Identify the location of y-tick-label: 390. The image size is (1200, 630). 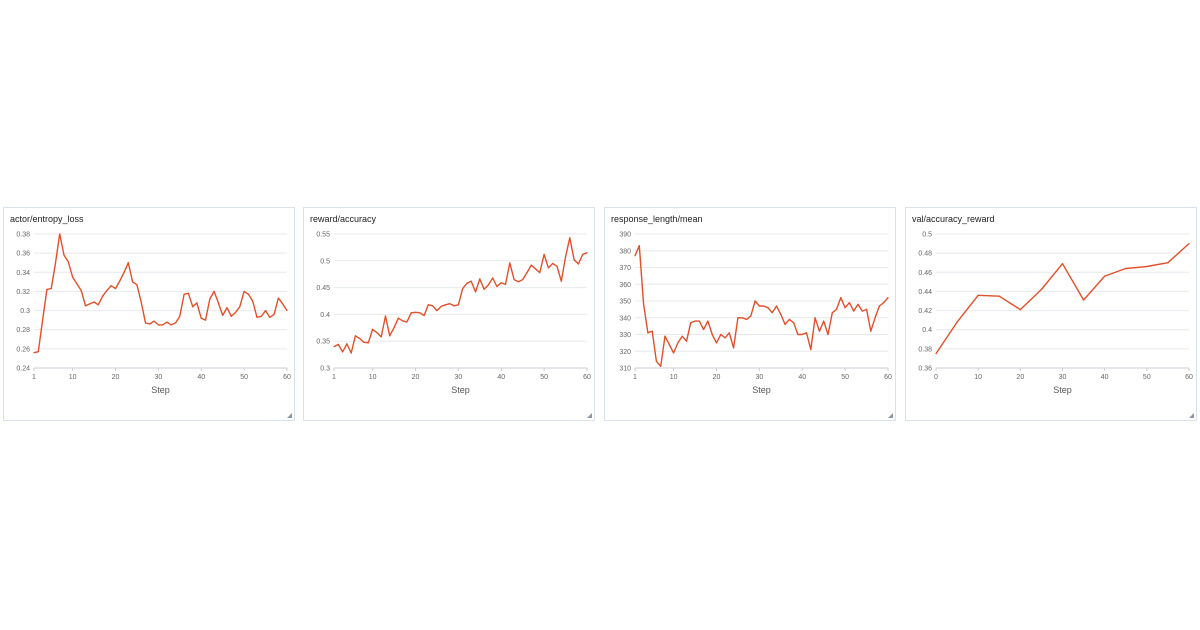
(625, 235).